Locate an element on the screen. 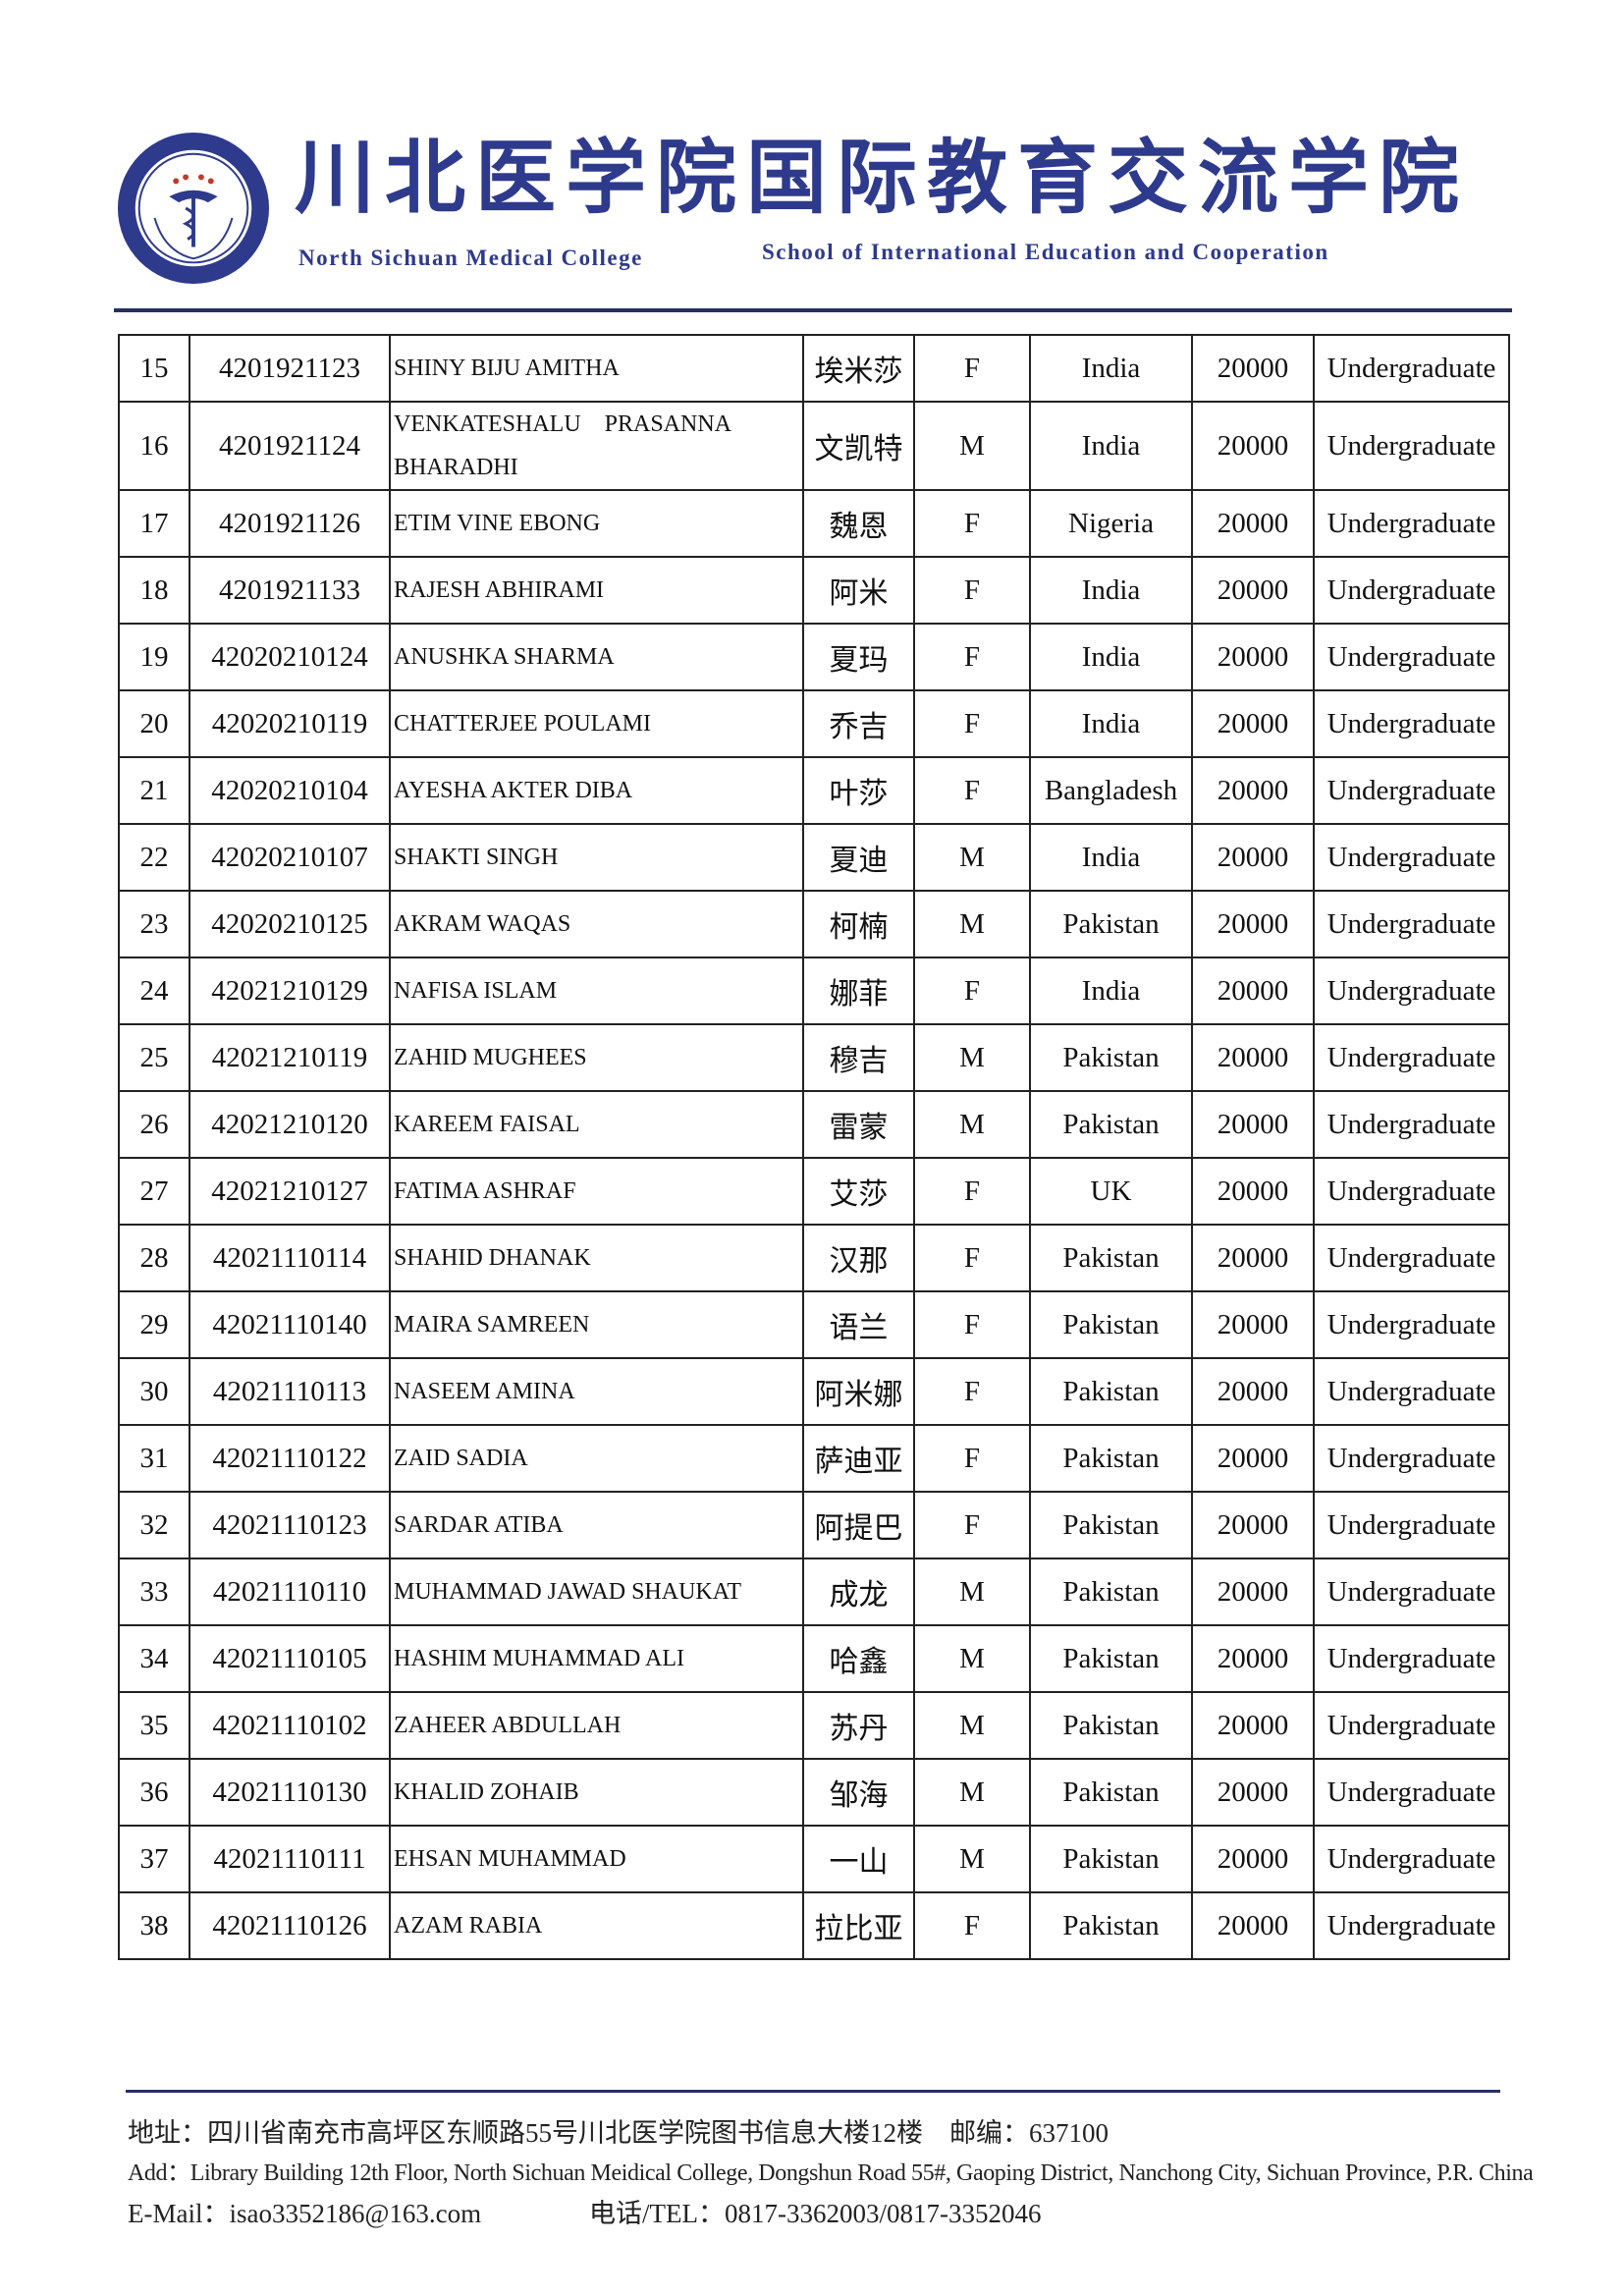 This screenshot has height=2296, width=1624. student-id-cell: 4201921123 is located at coordinates (290, 368).